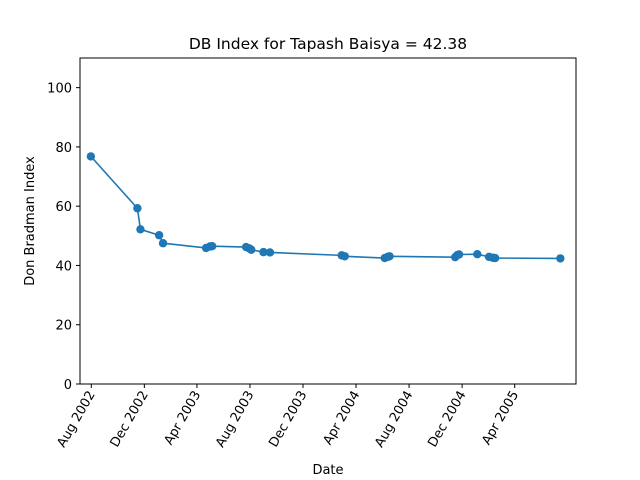 This screenshot has width=640, height=480. Describe the element at coordinates (288, 420) in the screenshot. I see `x-tick-label: Dec 2003` at that location.